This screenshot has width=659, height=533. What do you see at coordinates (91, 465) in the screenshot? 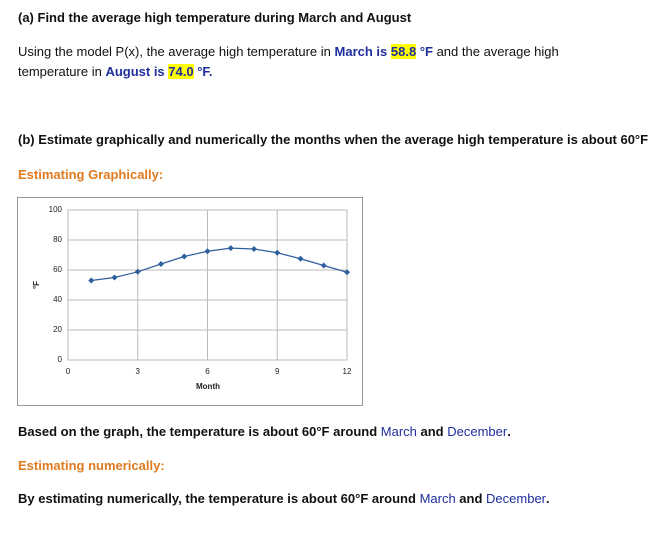
I see `heading: Estimating numerically:` at bounding box center [91, 465].